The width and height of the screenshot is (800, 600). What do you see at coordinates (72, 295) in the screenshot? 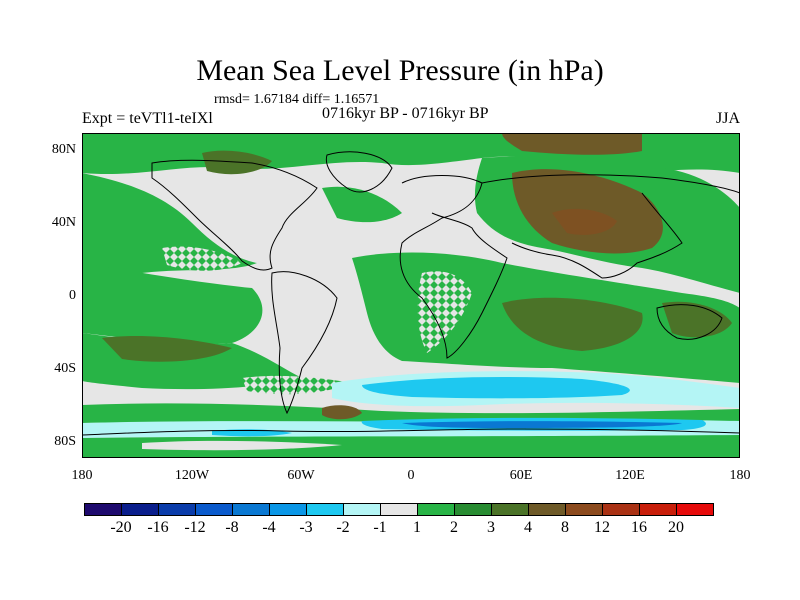
I see `lat-label-0: 0` at bounding box center [72, 295].